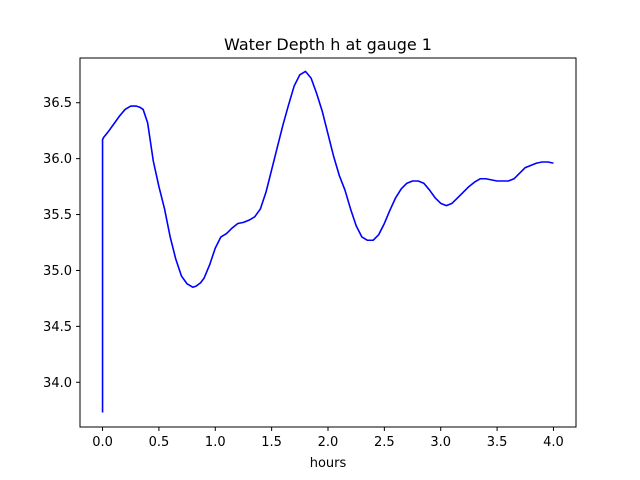  What do you see at coordinates (553, 442) in the screenshot?
I see `x-tick-label: 4.0` at bounding box center [553, 442].